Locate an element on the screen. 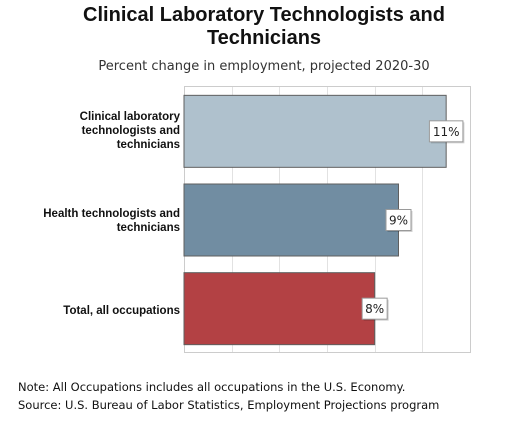 Image resolution: width=528 pixels, height=437 pixels. chart-title-line-2: Technicians is located at coordinates (264, 38).